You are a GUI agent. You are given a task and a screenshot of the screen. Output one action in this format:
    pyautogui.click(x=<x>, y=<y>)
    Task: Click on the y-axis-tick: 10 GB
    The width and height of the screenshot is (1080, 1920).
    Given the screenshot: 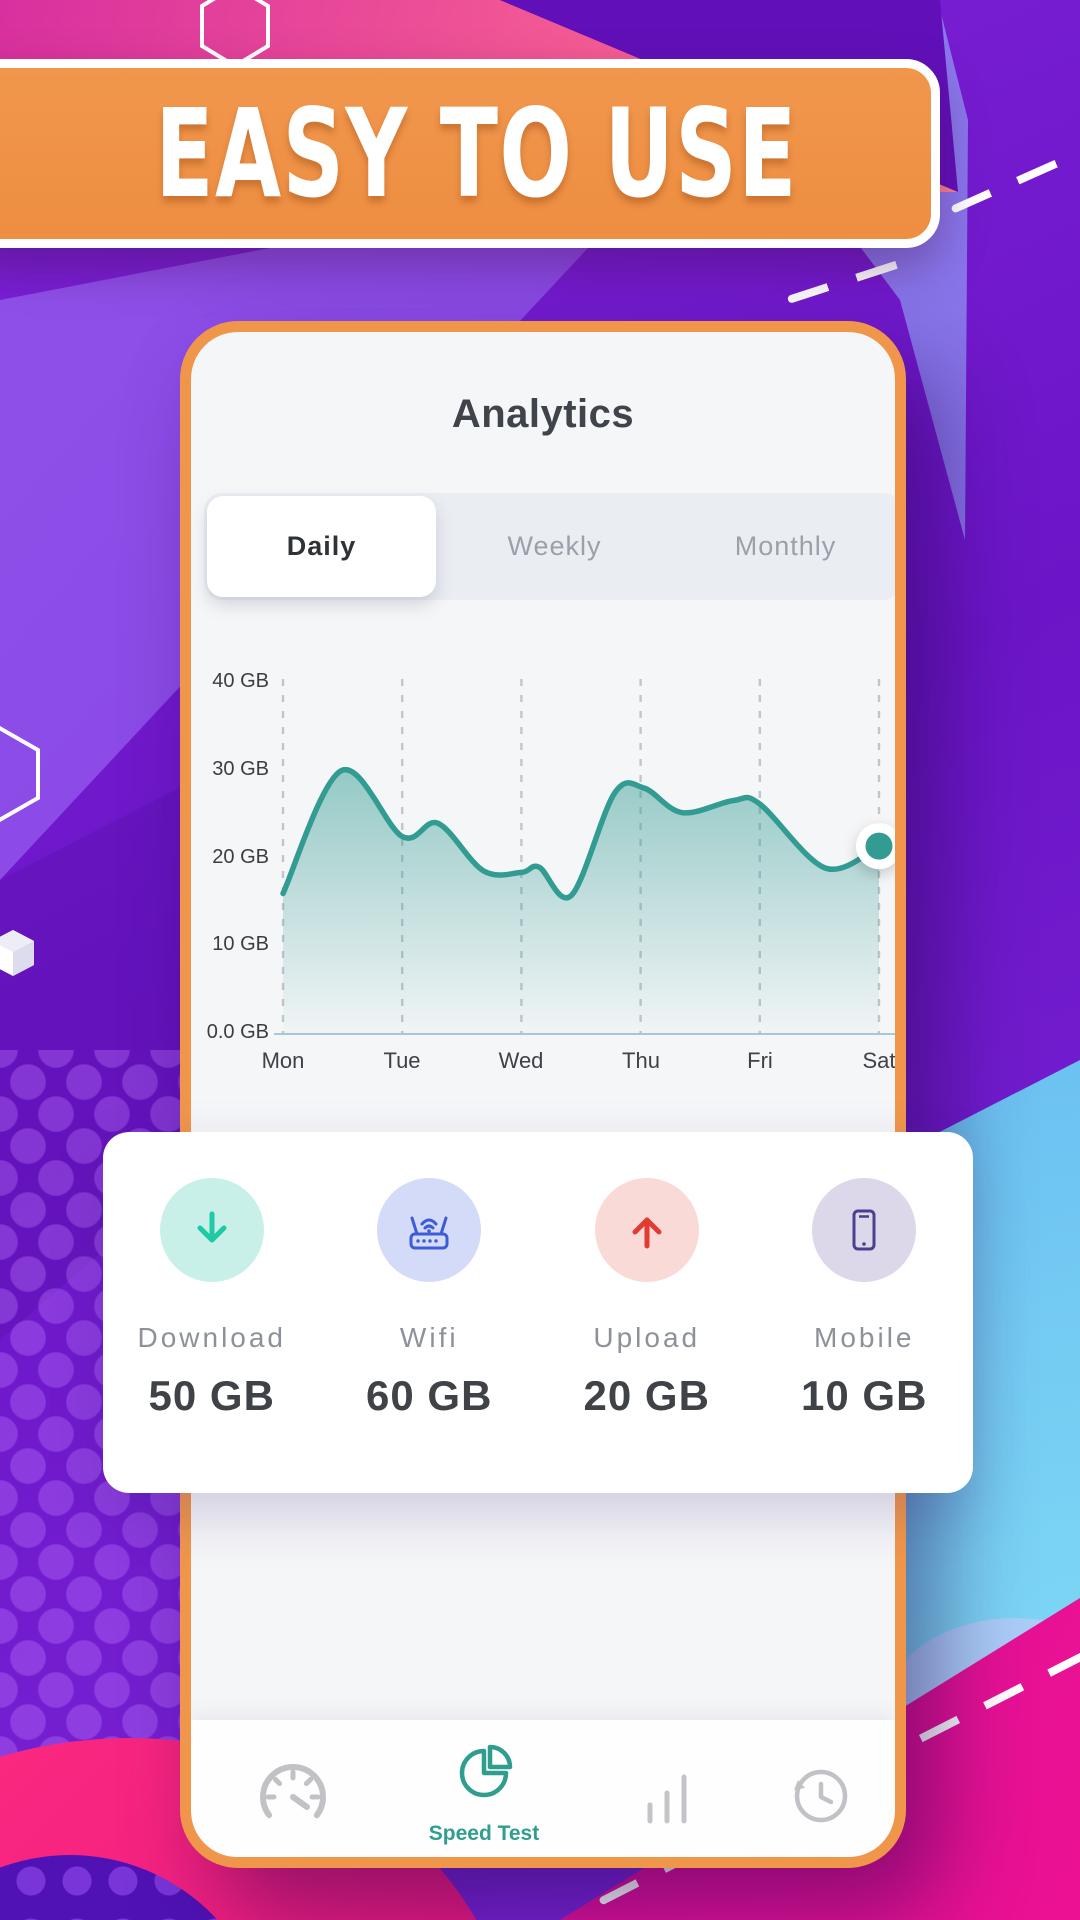 What is the action you would take?
    pyautogui.click(x=240, y=944)
    